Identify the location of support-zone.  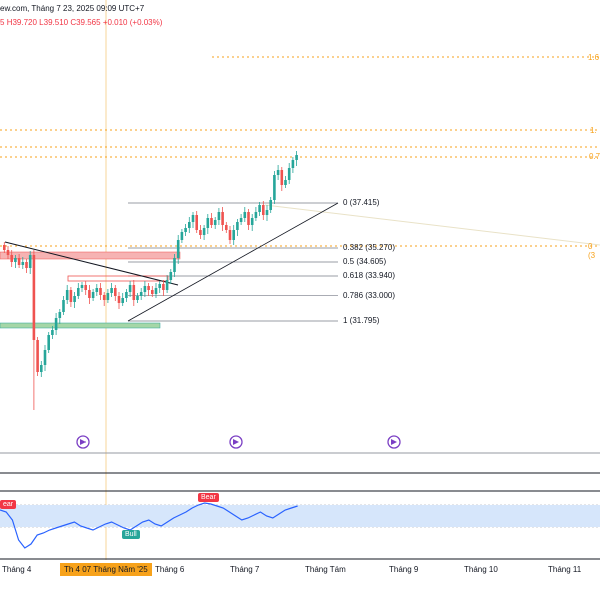
(80, 325).